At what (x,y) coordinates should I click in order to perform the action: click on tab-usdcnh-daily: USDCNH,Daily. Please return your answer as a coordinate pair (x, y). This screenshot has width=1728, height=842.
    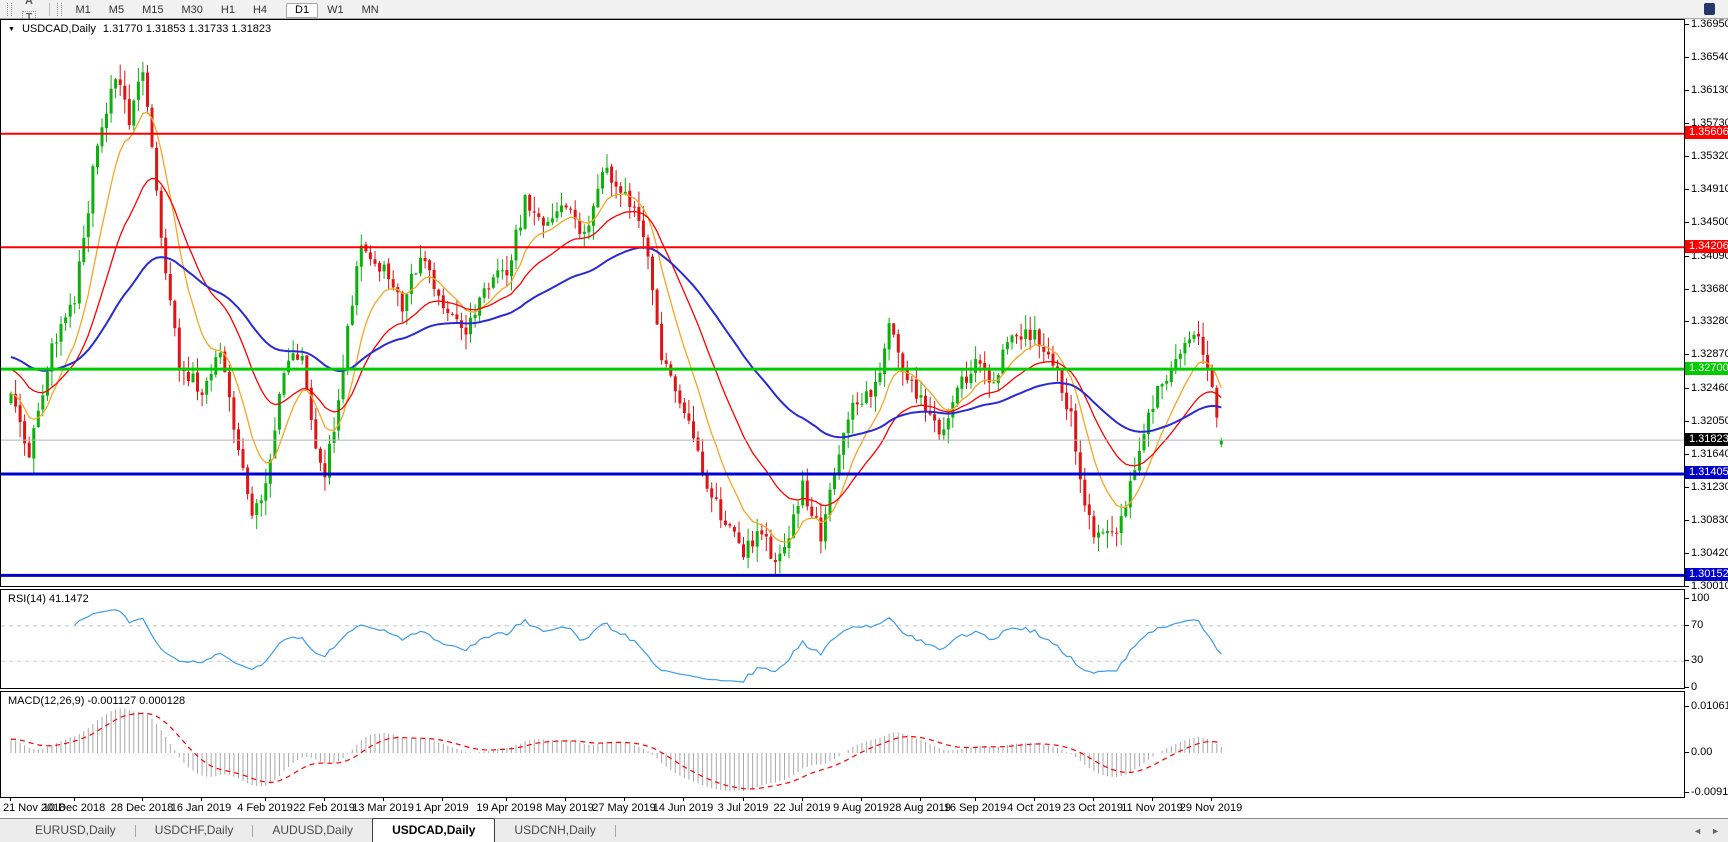
    Looking at the image, I should click on (555, 829).